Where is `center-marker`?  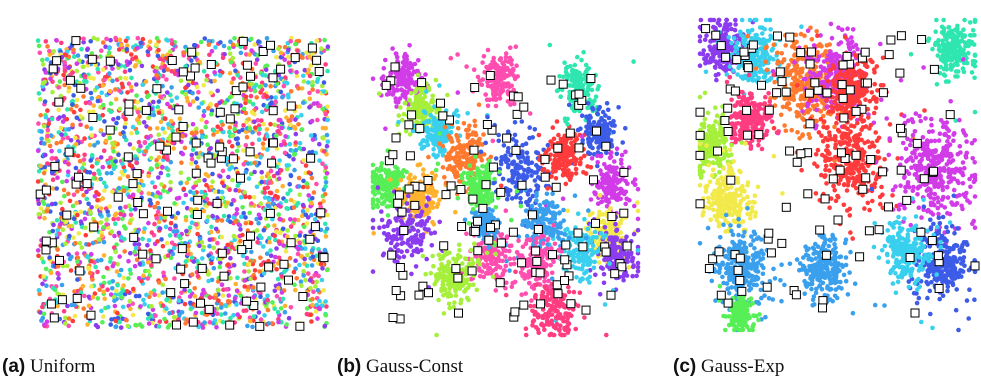 center-marker is located at coordinates (247, 301).